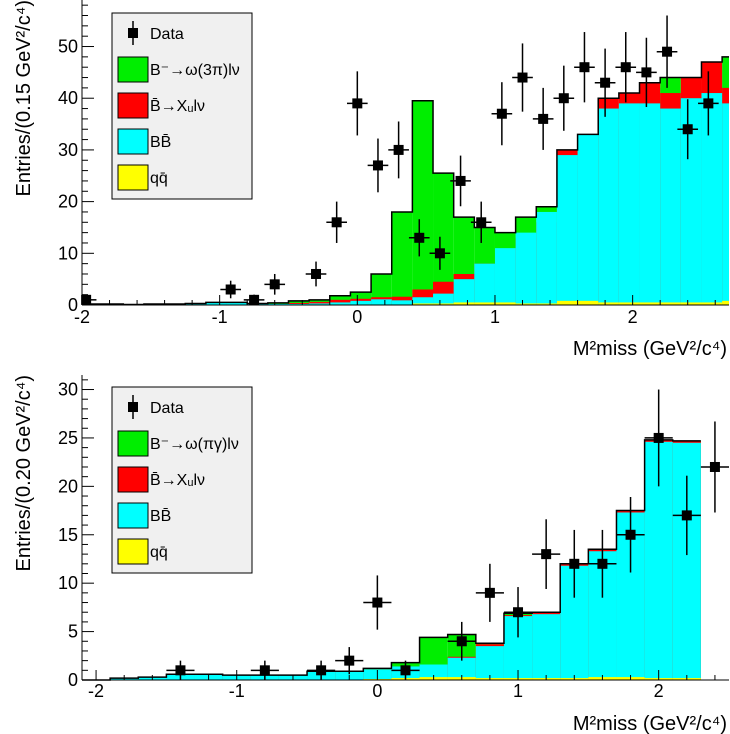 This screenshot has height=734, width=730. Describe the element at coordinates (402, 258) in the screenshot. I see `chart0-signal-bar` at that location.